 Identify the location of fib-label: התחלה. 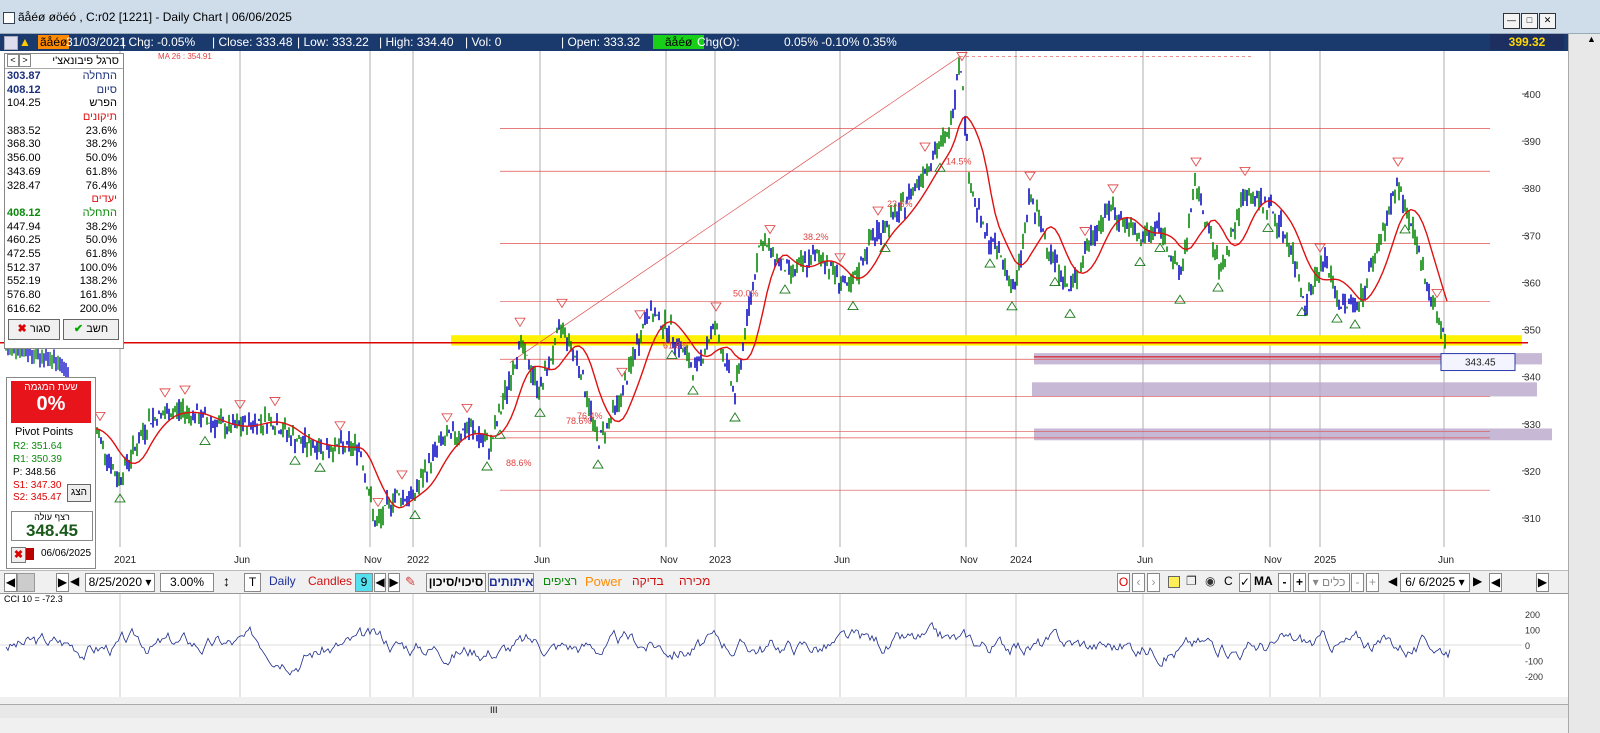
(99, 76).